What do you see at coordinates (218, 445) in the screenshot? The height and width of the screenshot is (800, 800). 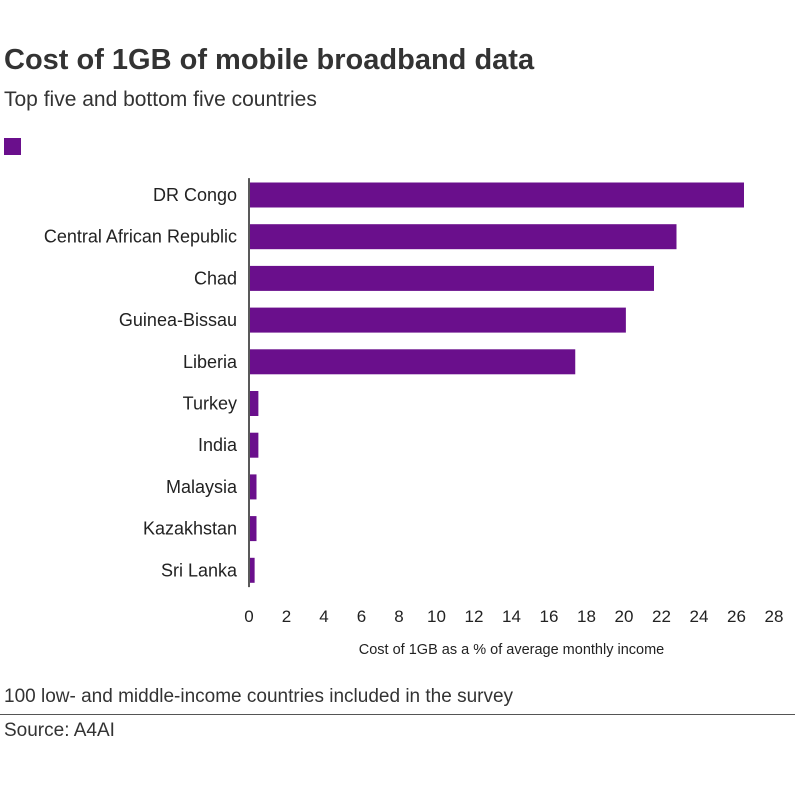 I see `category-label: India` at bounding box center [218, 445].